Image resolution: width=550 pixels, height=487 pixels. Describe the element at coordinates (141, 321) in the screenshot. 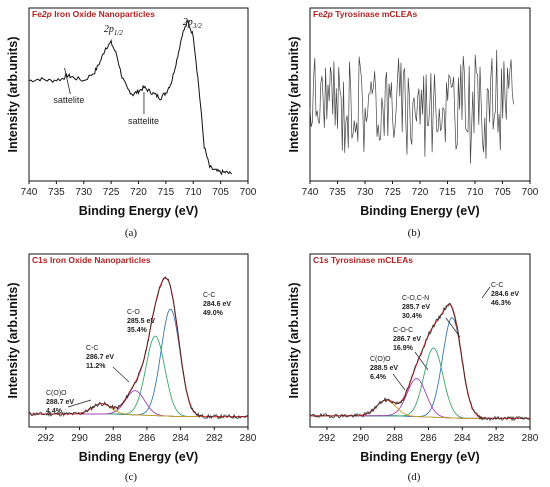

I see `component-energy: 285.5 eV` at that location.